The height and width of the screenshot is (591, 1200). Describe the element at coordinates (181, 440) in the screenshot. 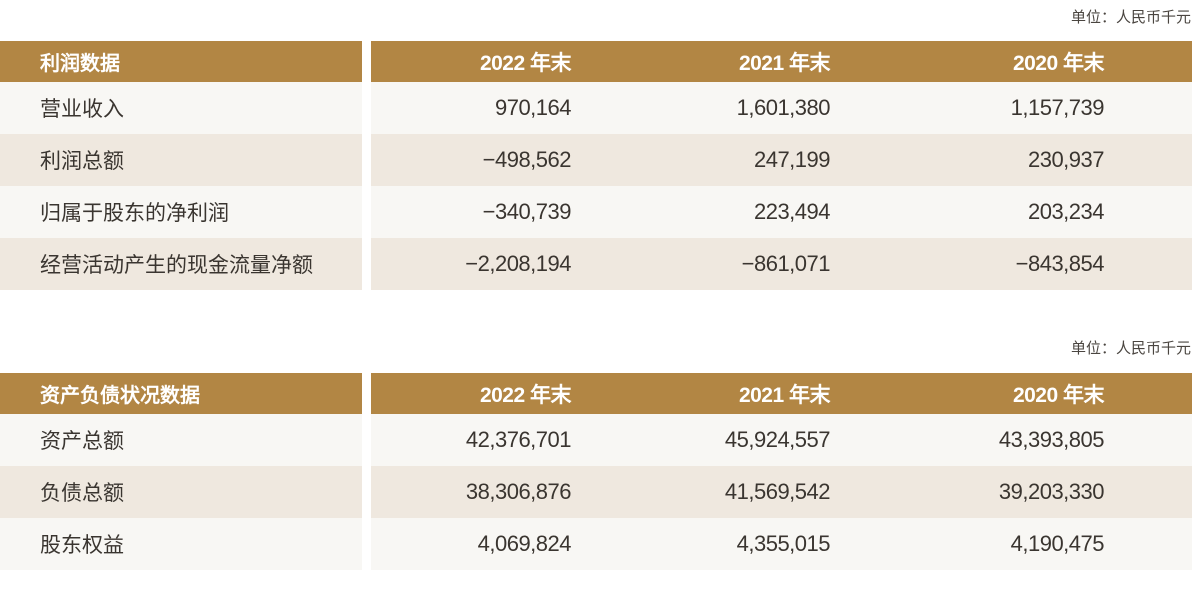

I see `row-label: 资产总额` at that location.